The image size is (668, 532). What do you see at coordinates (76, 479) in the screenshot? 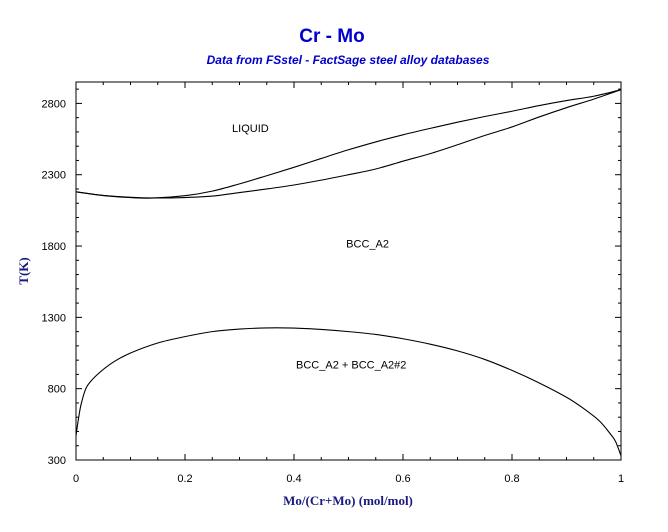
I see `x-tick-label: 0` at bounding box center [76, 479].